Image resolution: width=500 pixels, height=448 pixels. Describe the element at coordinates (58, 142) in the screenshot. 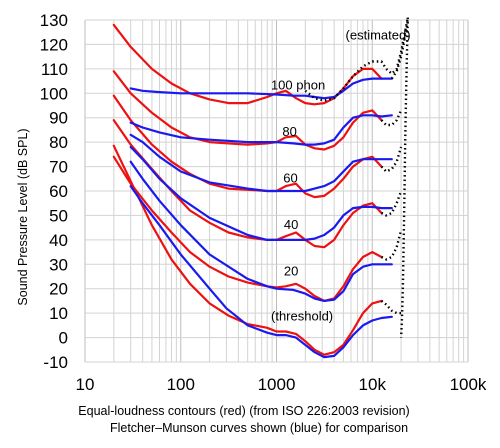

I see `y-tick-label: 80` at that location.